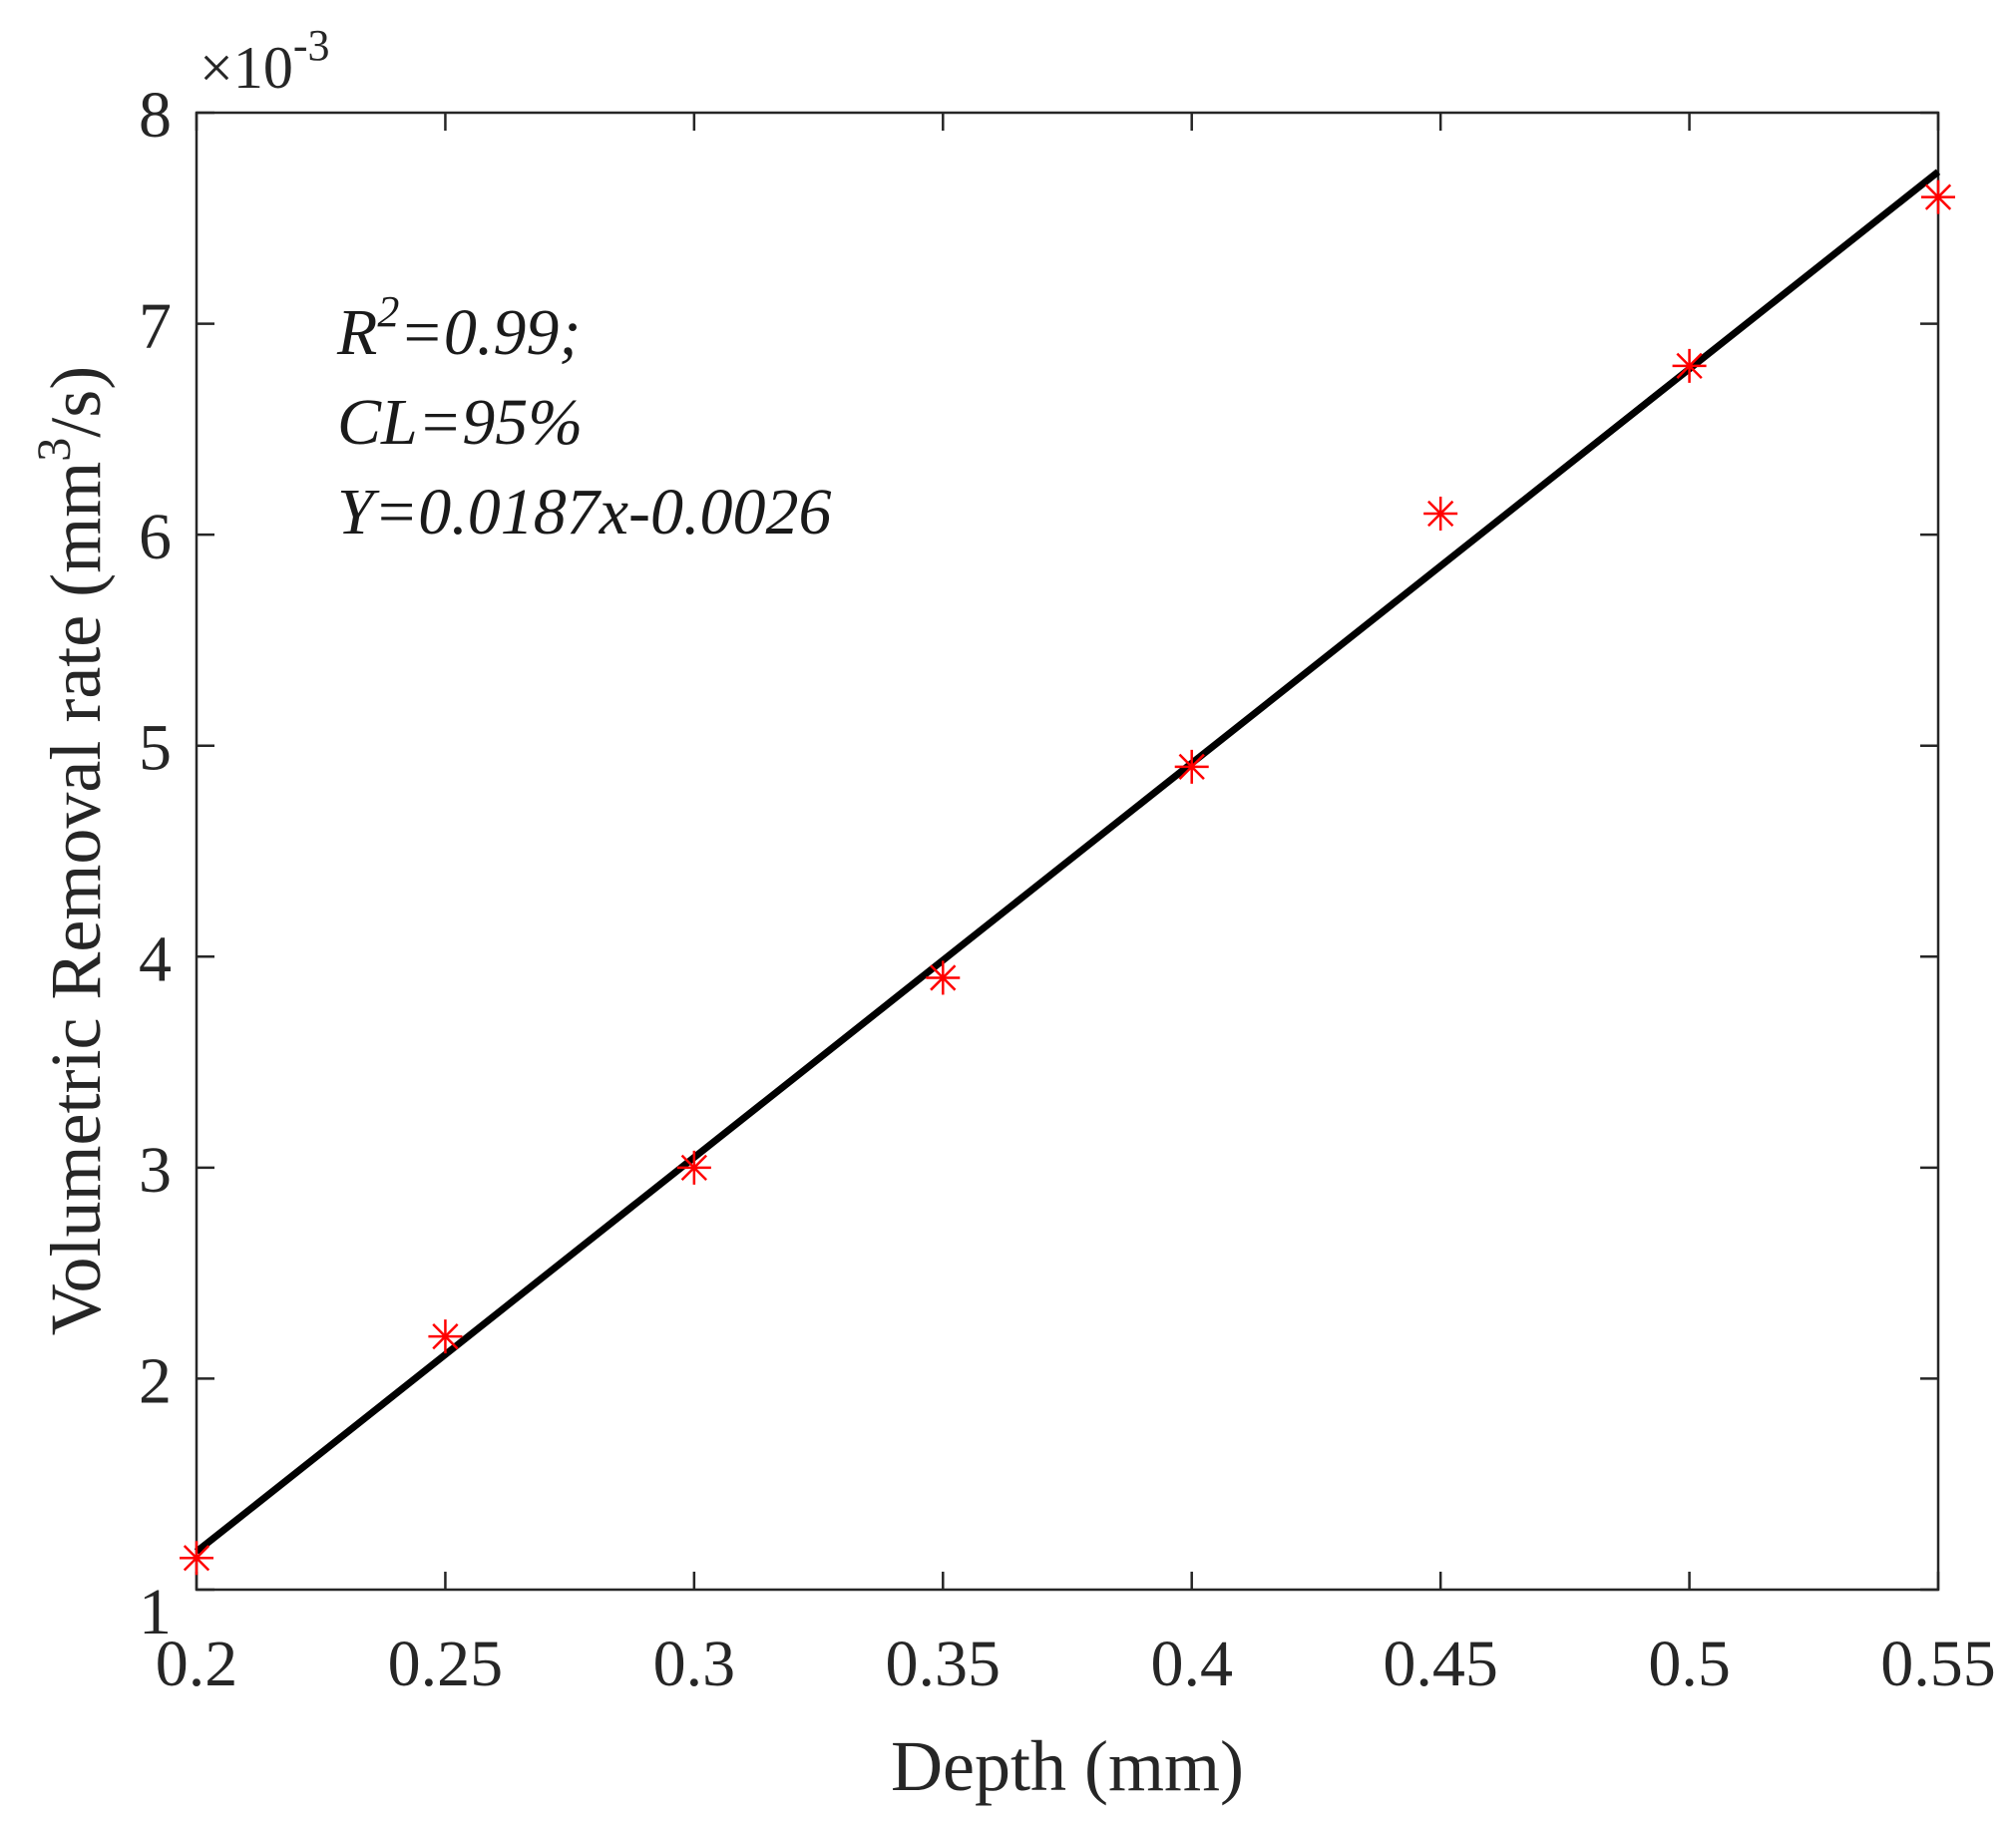  Describe the element at coordinates (1192, 1664) in the screenshot. I see `x-tick-label: 0.4` at that location.